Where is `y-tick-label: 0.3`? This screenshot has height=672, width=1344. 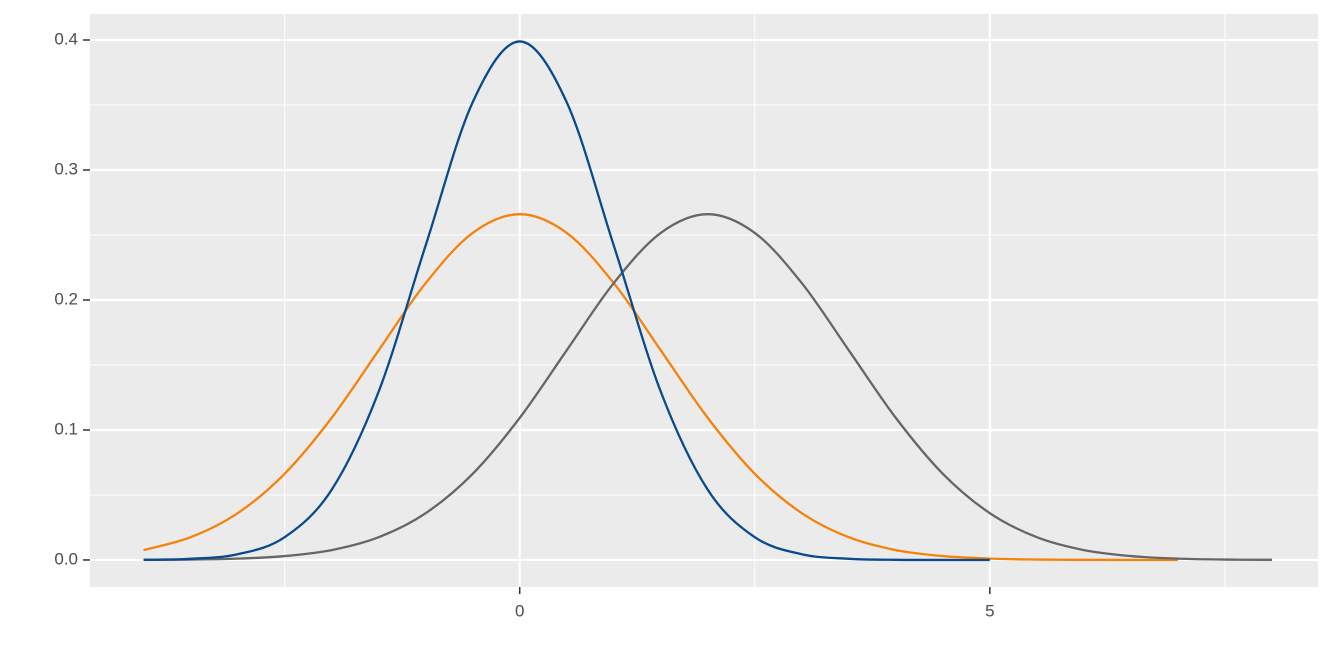 y-tick-label: 0.3 is located at coordinates (66, 168).